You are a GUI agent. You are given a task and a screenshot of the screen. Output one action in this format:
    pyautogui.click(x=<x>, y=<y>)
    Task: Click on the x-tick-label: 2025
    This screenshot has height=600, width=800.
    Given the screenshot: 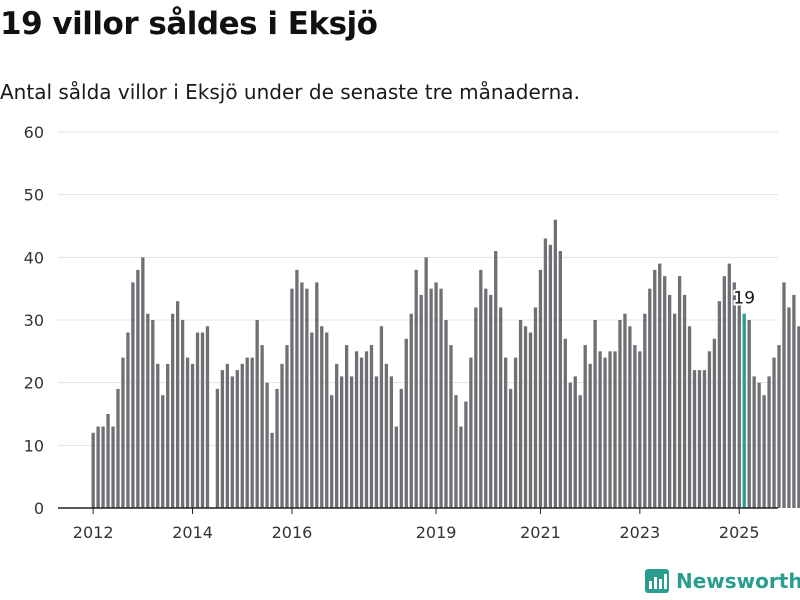 What is the action you would take?
    pyautogui.click(x=739, y=532)
    